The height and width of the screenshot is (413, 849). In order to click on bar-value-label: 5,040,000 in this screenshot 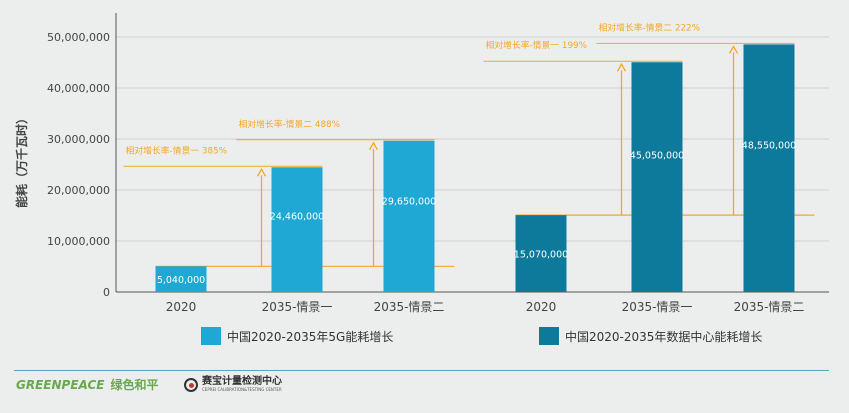, I will do `click(181, 280)`.